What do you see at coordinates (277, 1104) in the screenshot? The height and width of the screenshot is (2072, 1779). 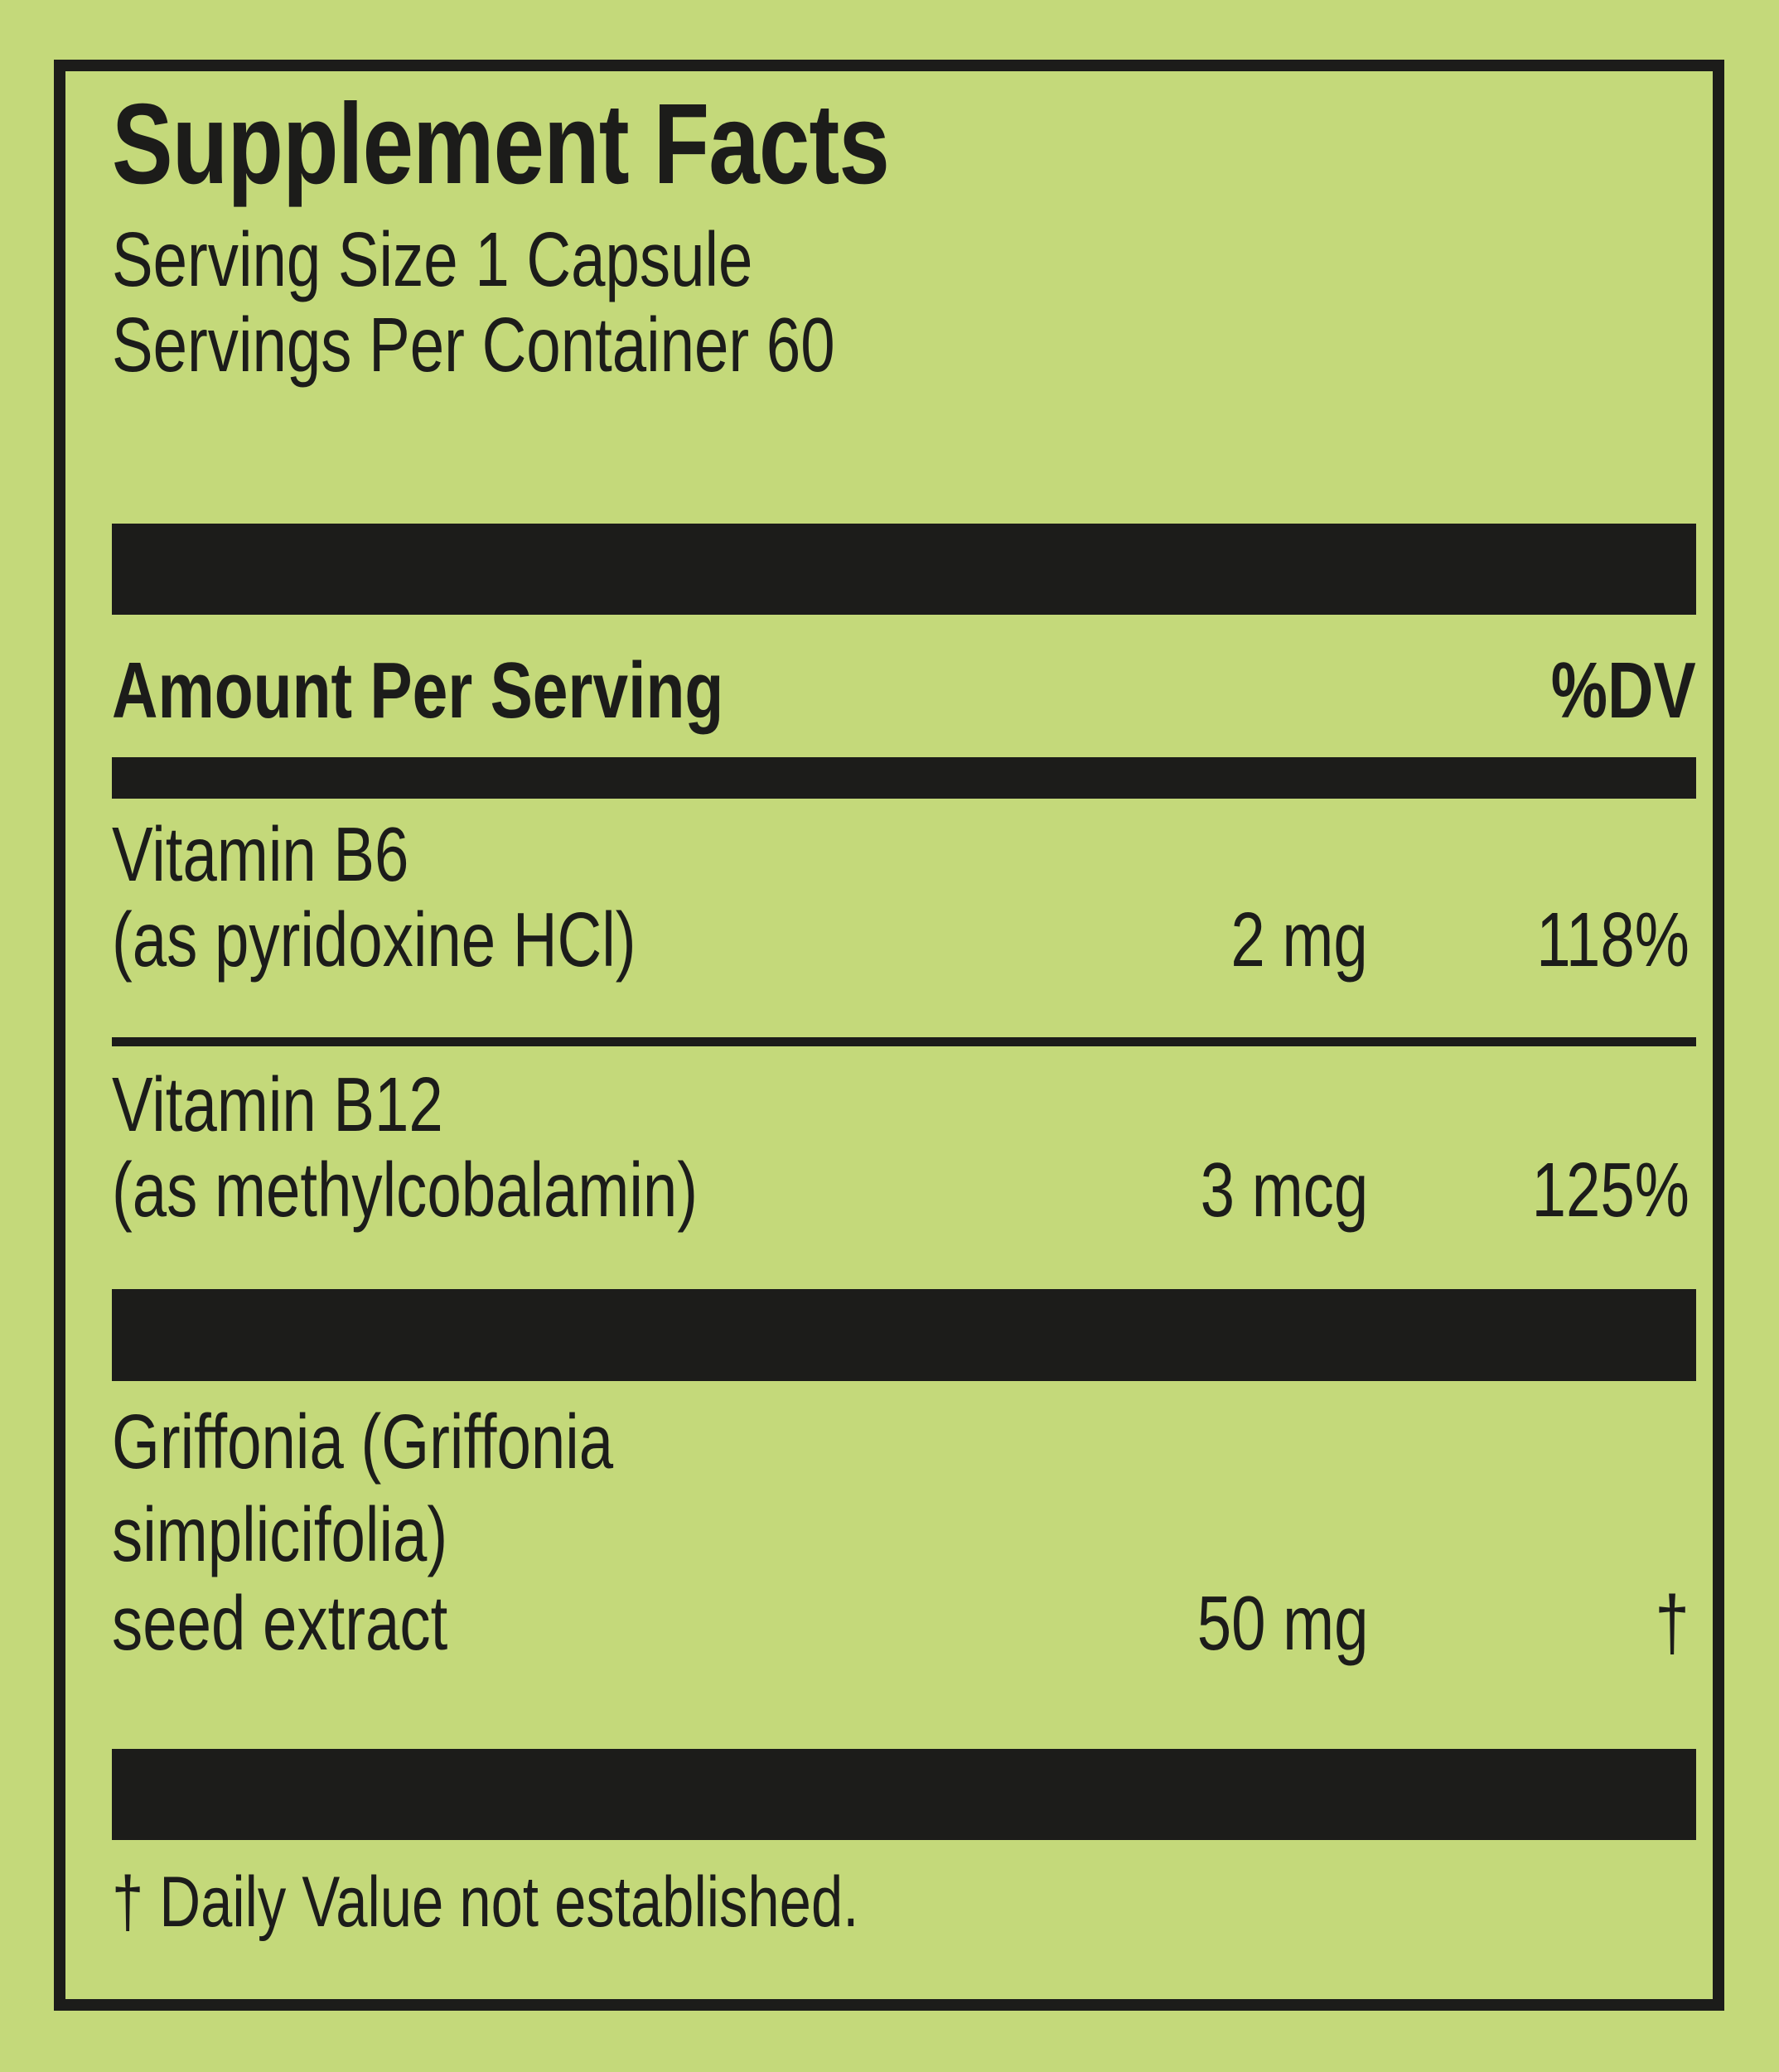 I see `nutrient-name-line: Vitamin B12` at bounding box center [277, 1104].